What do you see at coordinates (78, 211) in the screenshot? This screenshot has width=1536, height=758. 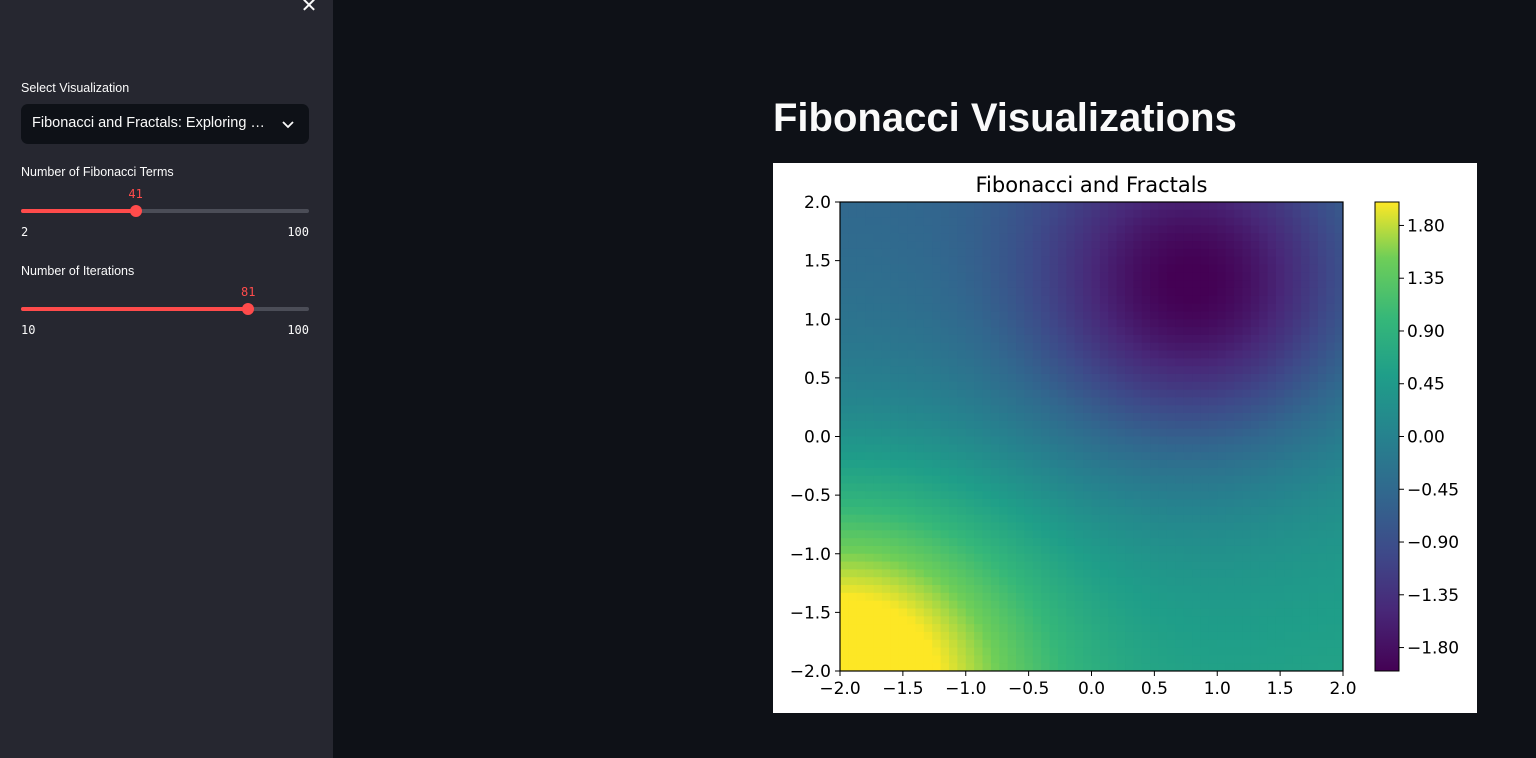 I see `slider-fill` at bounding box center [78, 211].